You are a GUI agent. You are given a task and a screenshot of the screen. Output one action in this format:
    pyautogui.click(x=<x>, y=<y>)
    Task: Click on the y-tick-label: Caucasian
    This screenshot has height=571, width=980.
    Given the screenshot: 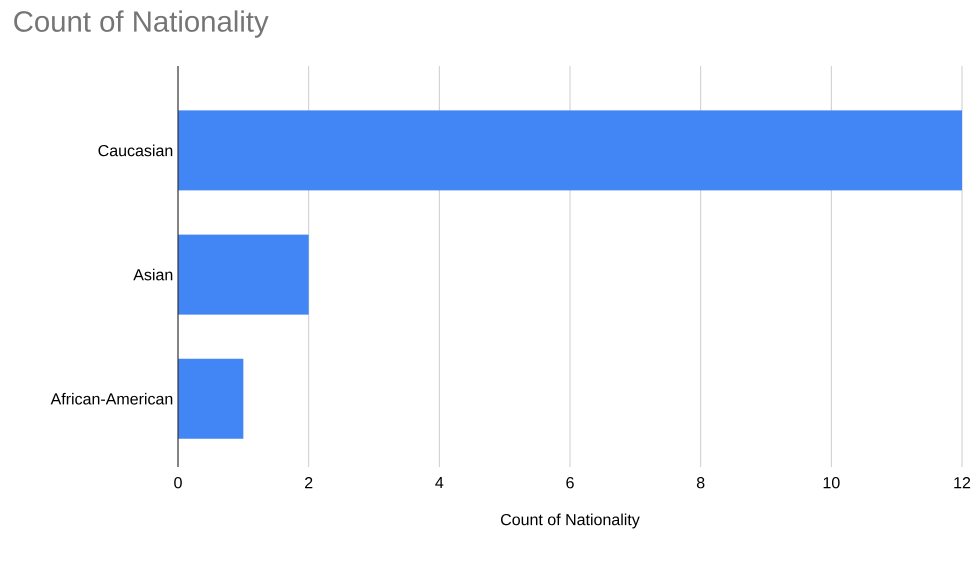 What is the action you would take?
    pyautogui.click(x=135, y=150)
    